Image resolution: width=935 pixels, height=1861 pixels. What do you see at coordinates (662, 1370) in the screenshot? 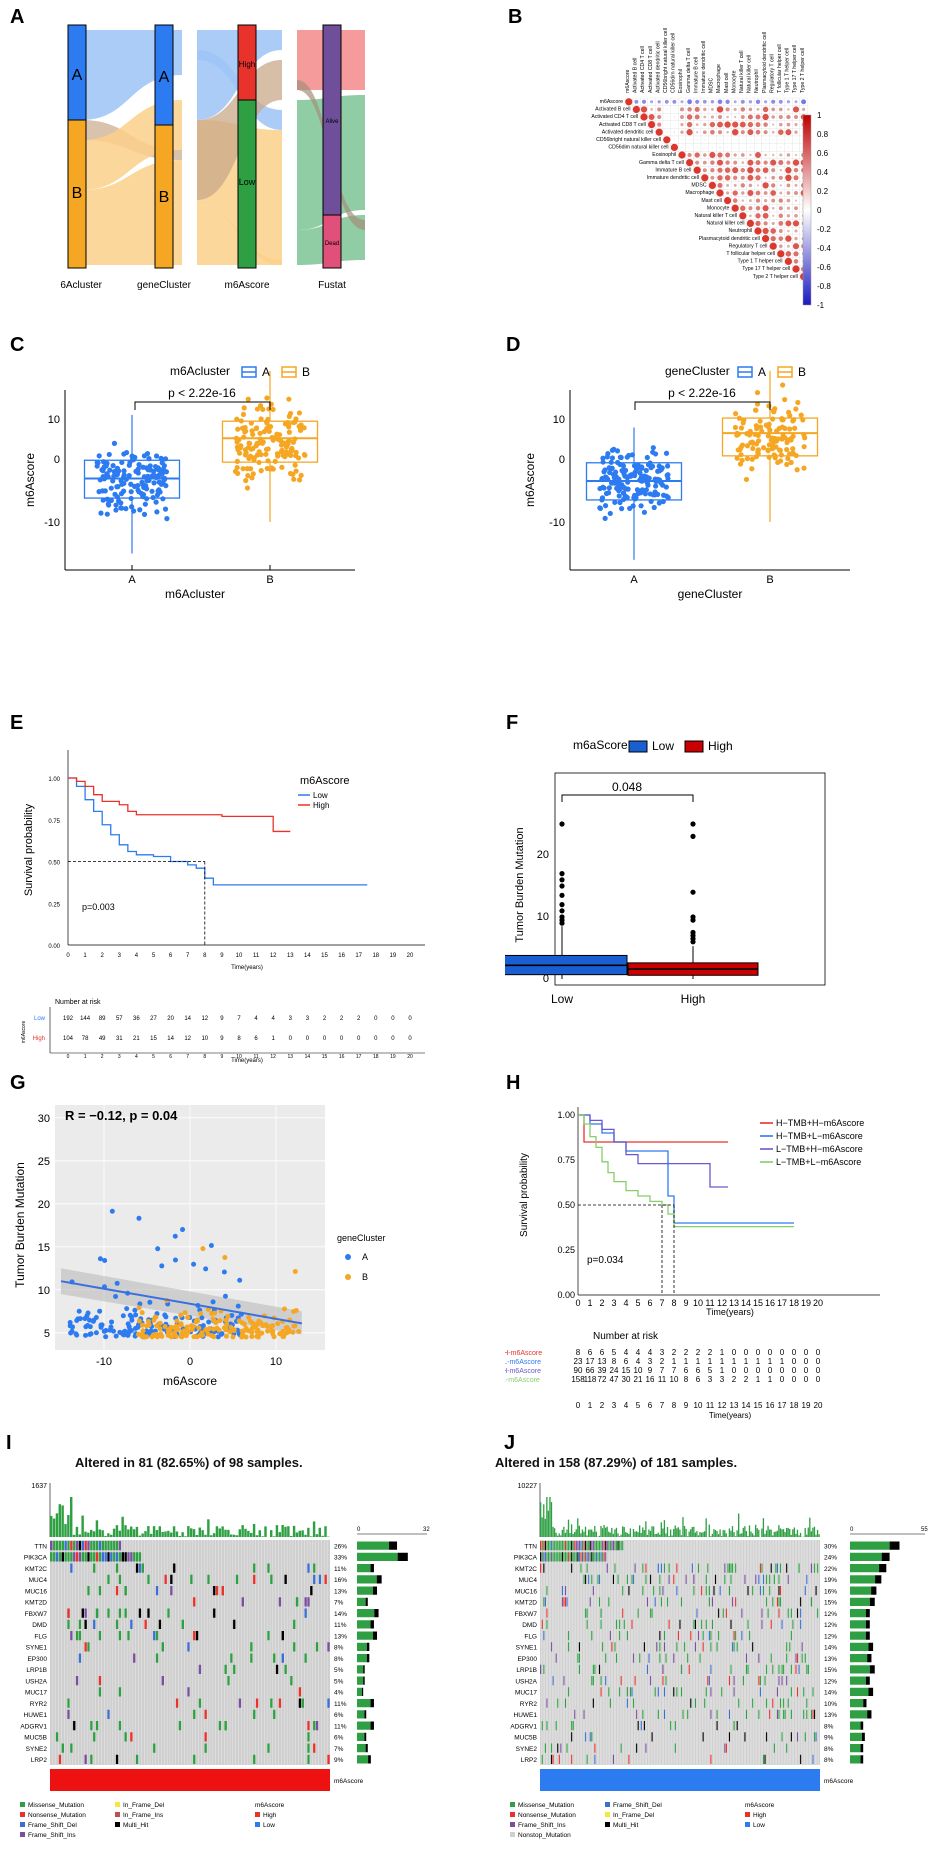
I see `risk-value: 7` at bounding box center [662, 1370].